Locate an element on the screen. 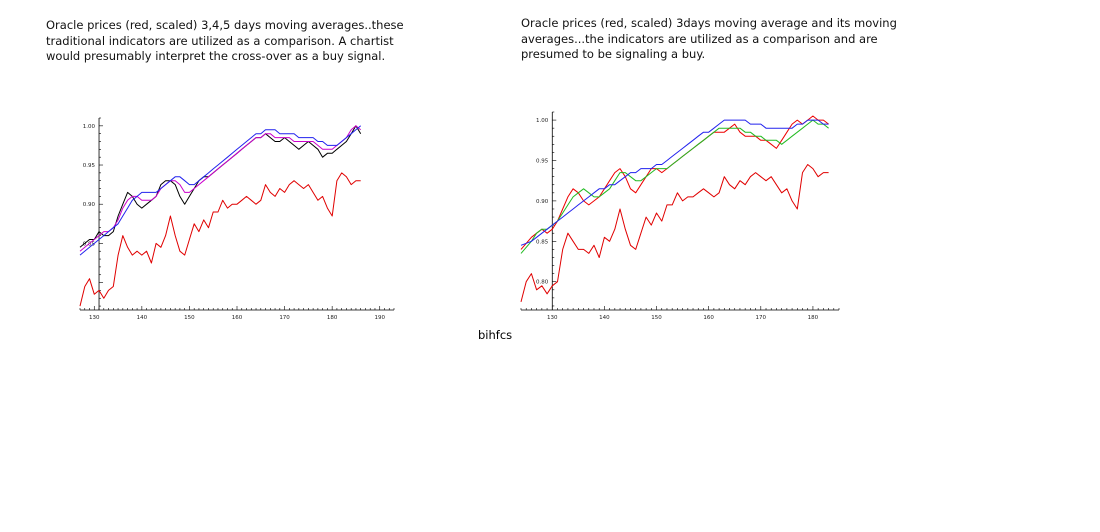 The height and width of the screenshot is (532, 1100). moving-averages-chart-left: 130 140 150 160 170 180 190 0.85 0.90 0.95 1.00 is located at coordinates (237, 219).